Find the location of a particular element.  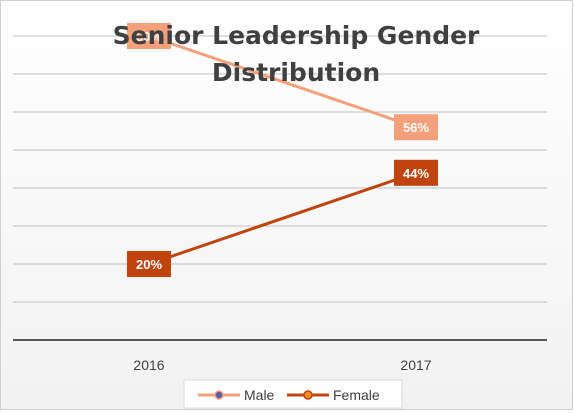

female-series-line is located at coordinates (282, 218).